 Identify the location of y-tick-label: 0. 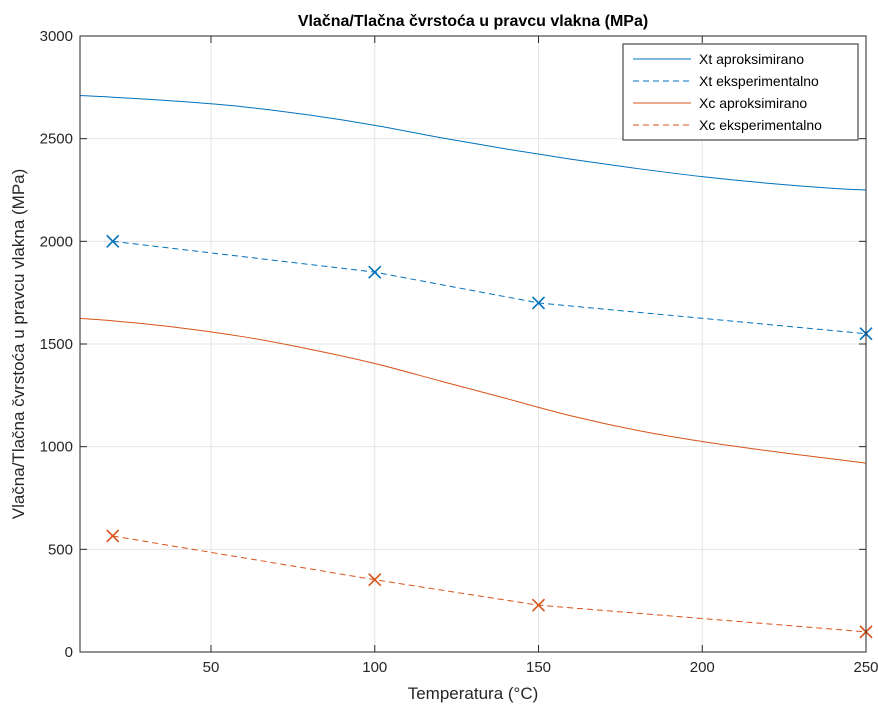
(69, 652).